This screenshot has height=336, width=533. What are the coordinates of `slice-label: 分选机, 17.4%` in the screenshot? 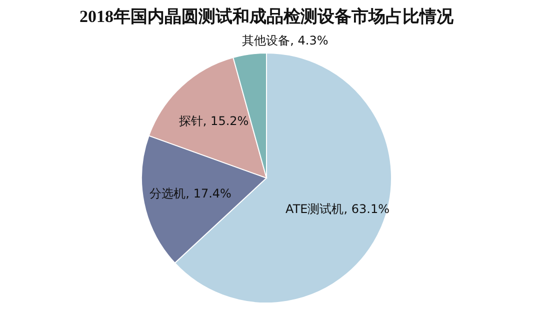 It's located at (191, 193).